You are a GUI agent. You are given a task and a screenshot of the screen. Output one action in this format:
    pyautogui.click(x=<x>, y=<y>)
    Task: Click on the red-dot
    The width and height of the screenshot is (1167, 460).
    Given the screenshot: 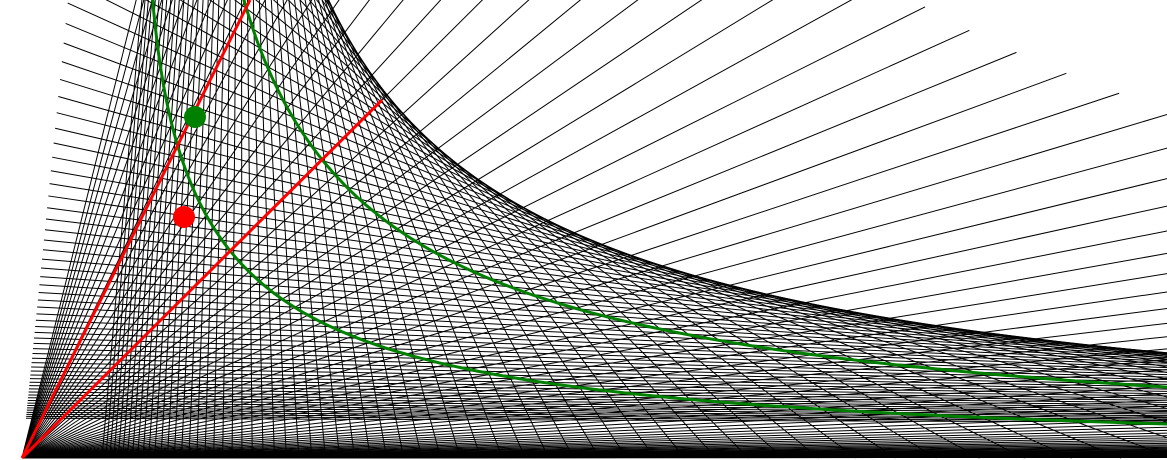 What is the action you would take?
    pyautogui.click(x=184, y=217)
    